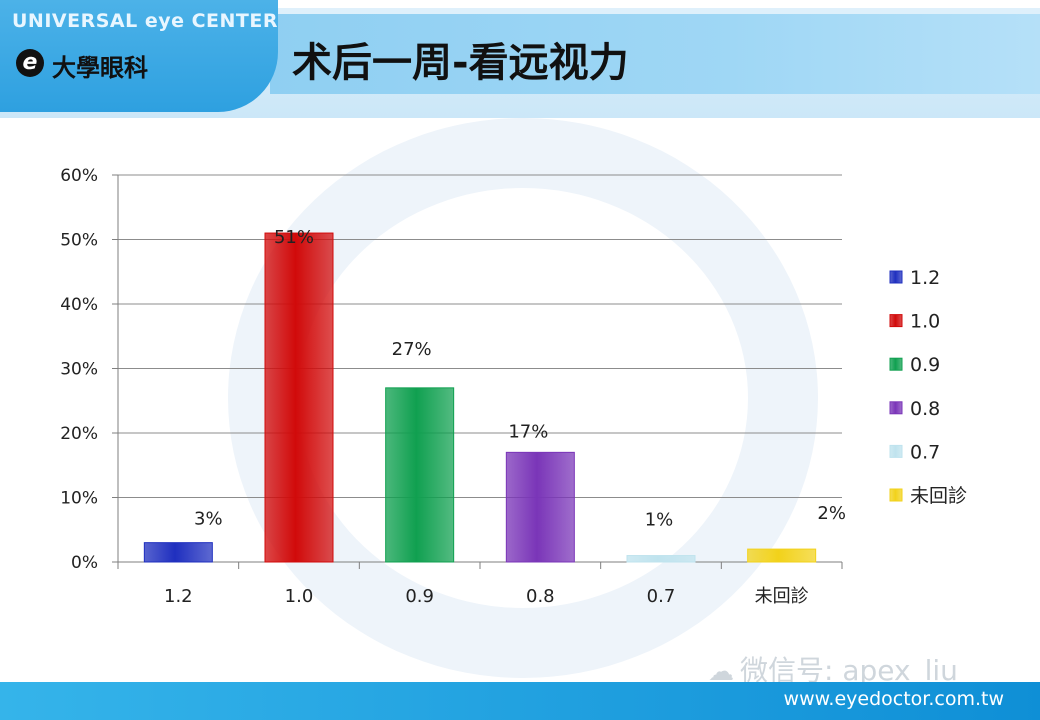  What do you see at coordinates (893, 699) in the screenshot?
I see `website-url: www.eyedoctor.com.tw` at bounding box center [893, 699].